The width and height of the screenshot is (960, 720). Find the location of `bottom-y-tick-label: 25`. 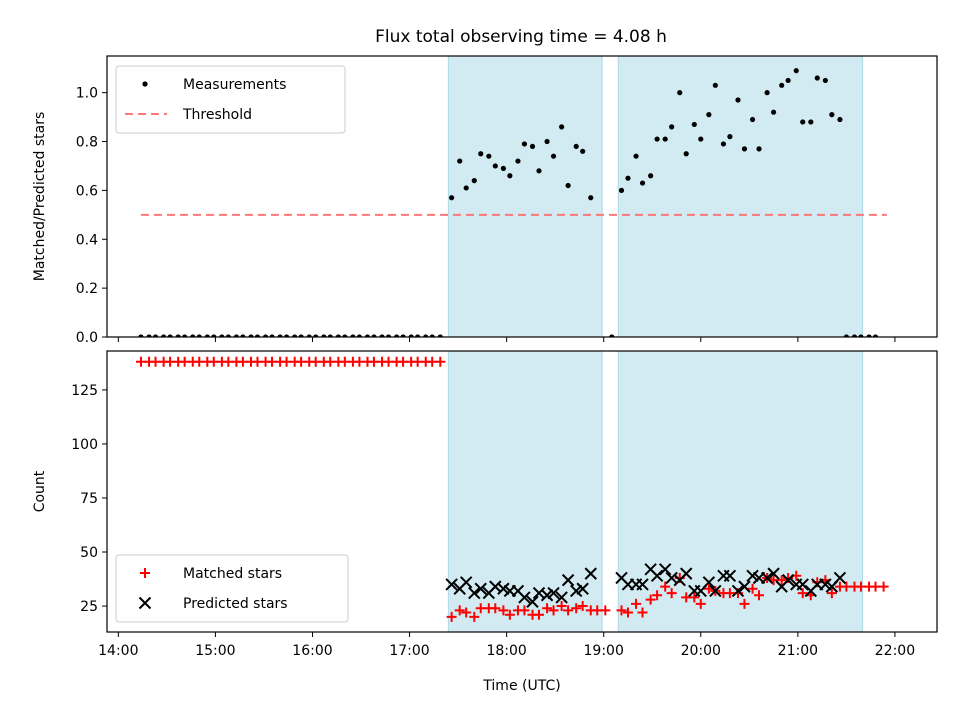

bottom-y-tick-label: 25 is located at coordinates (89, 607).